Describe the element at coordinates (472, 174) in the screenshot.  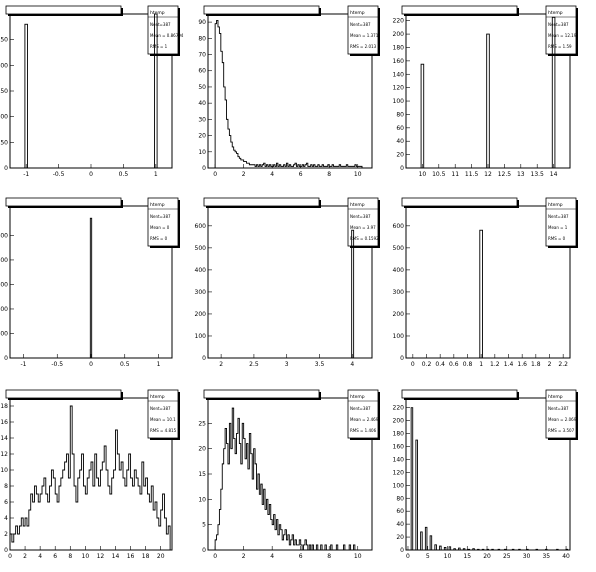
I see `x-tick-label: 11.5` at that location.